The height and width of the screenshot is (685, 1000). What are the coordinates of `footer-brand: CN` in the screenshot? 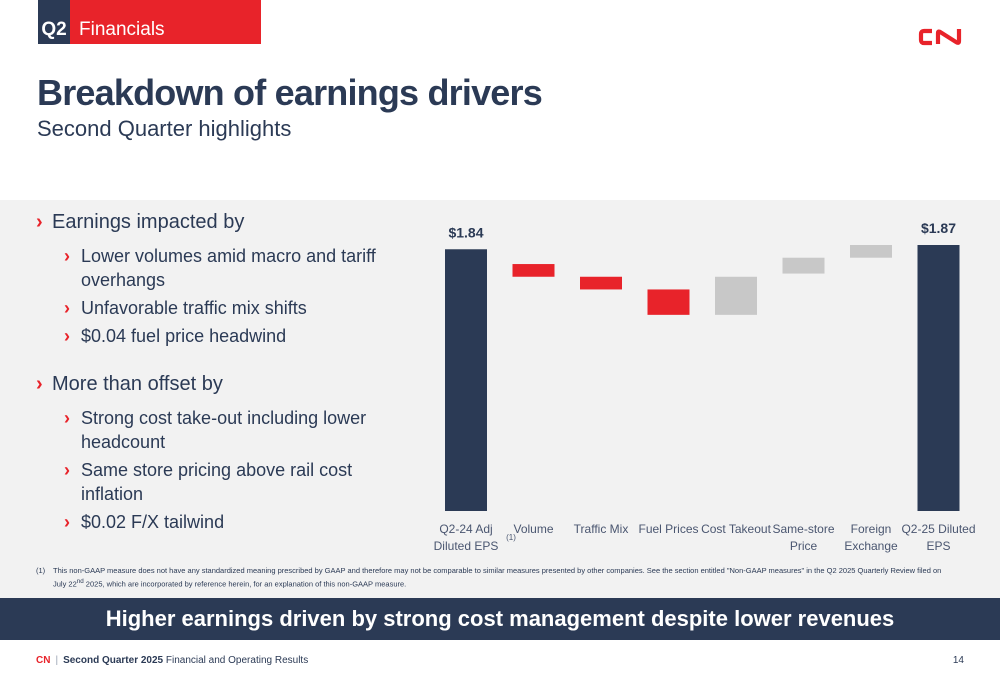 It's located at (43, 660).